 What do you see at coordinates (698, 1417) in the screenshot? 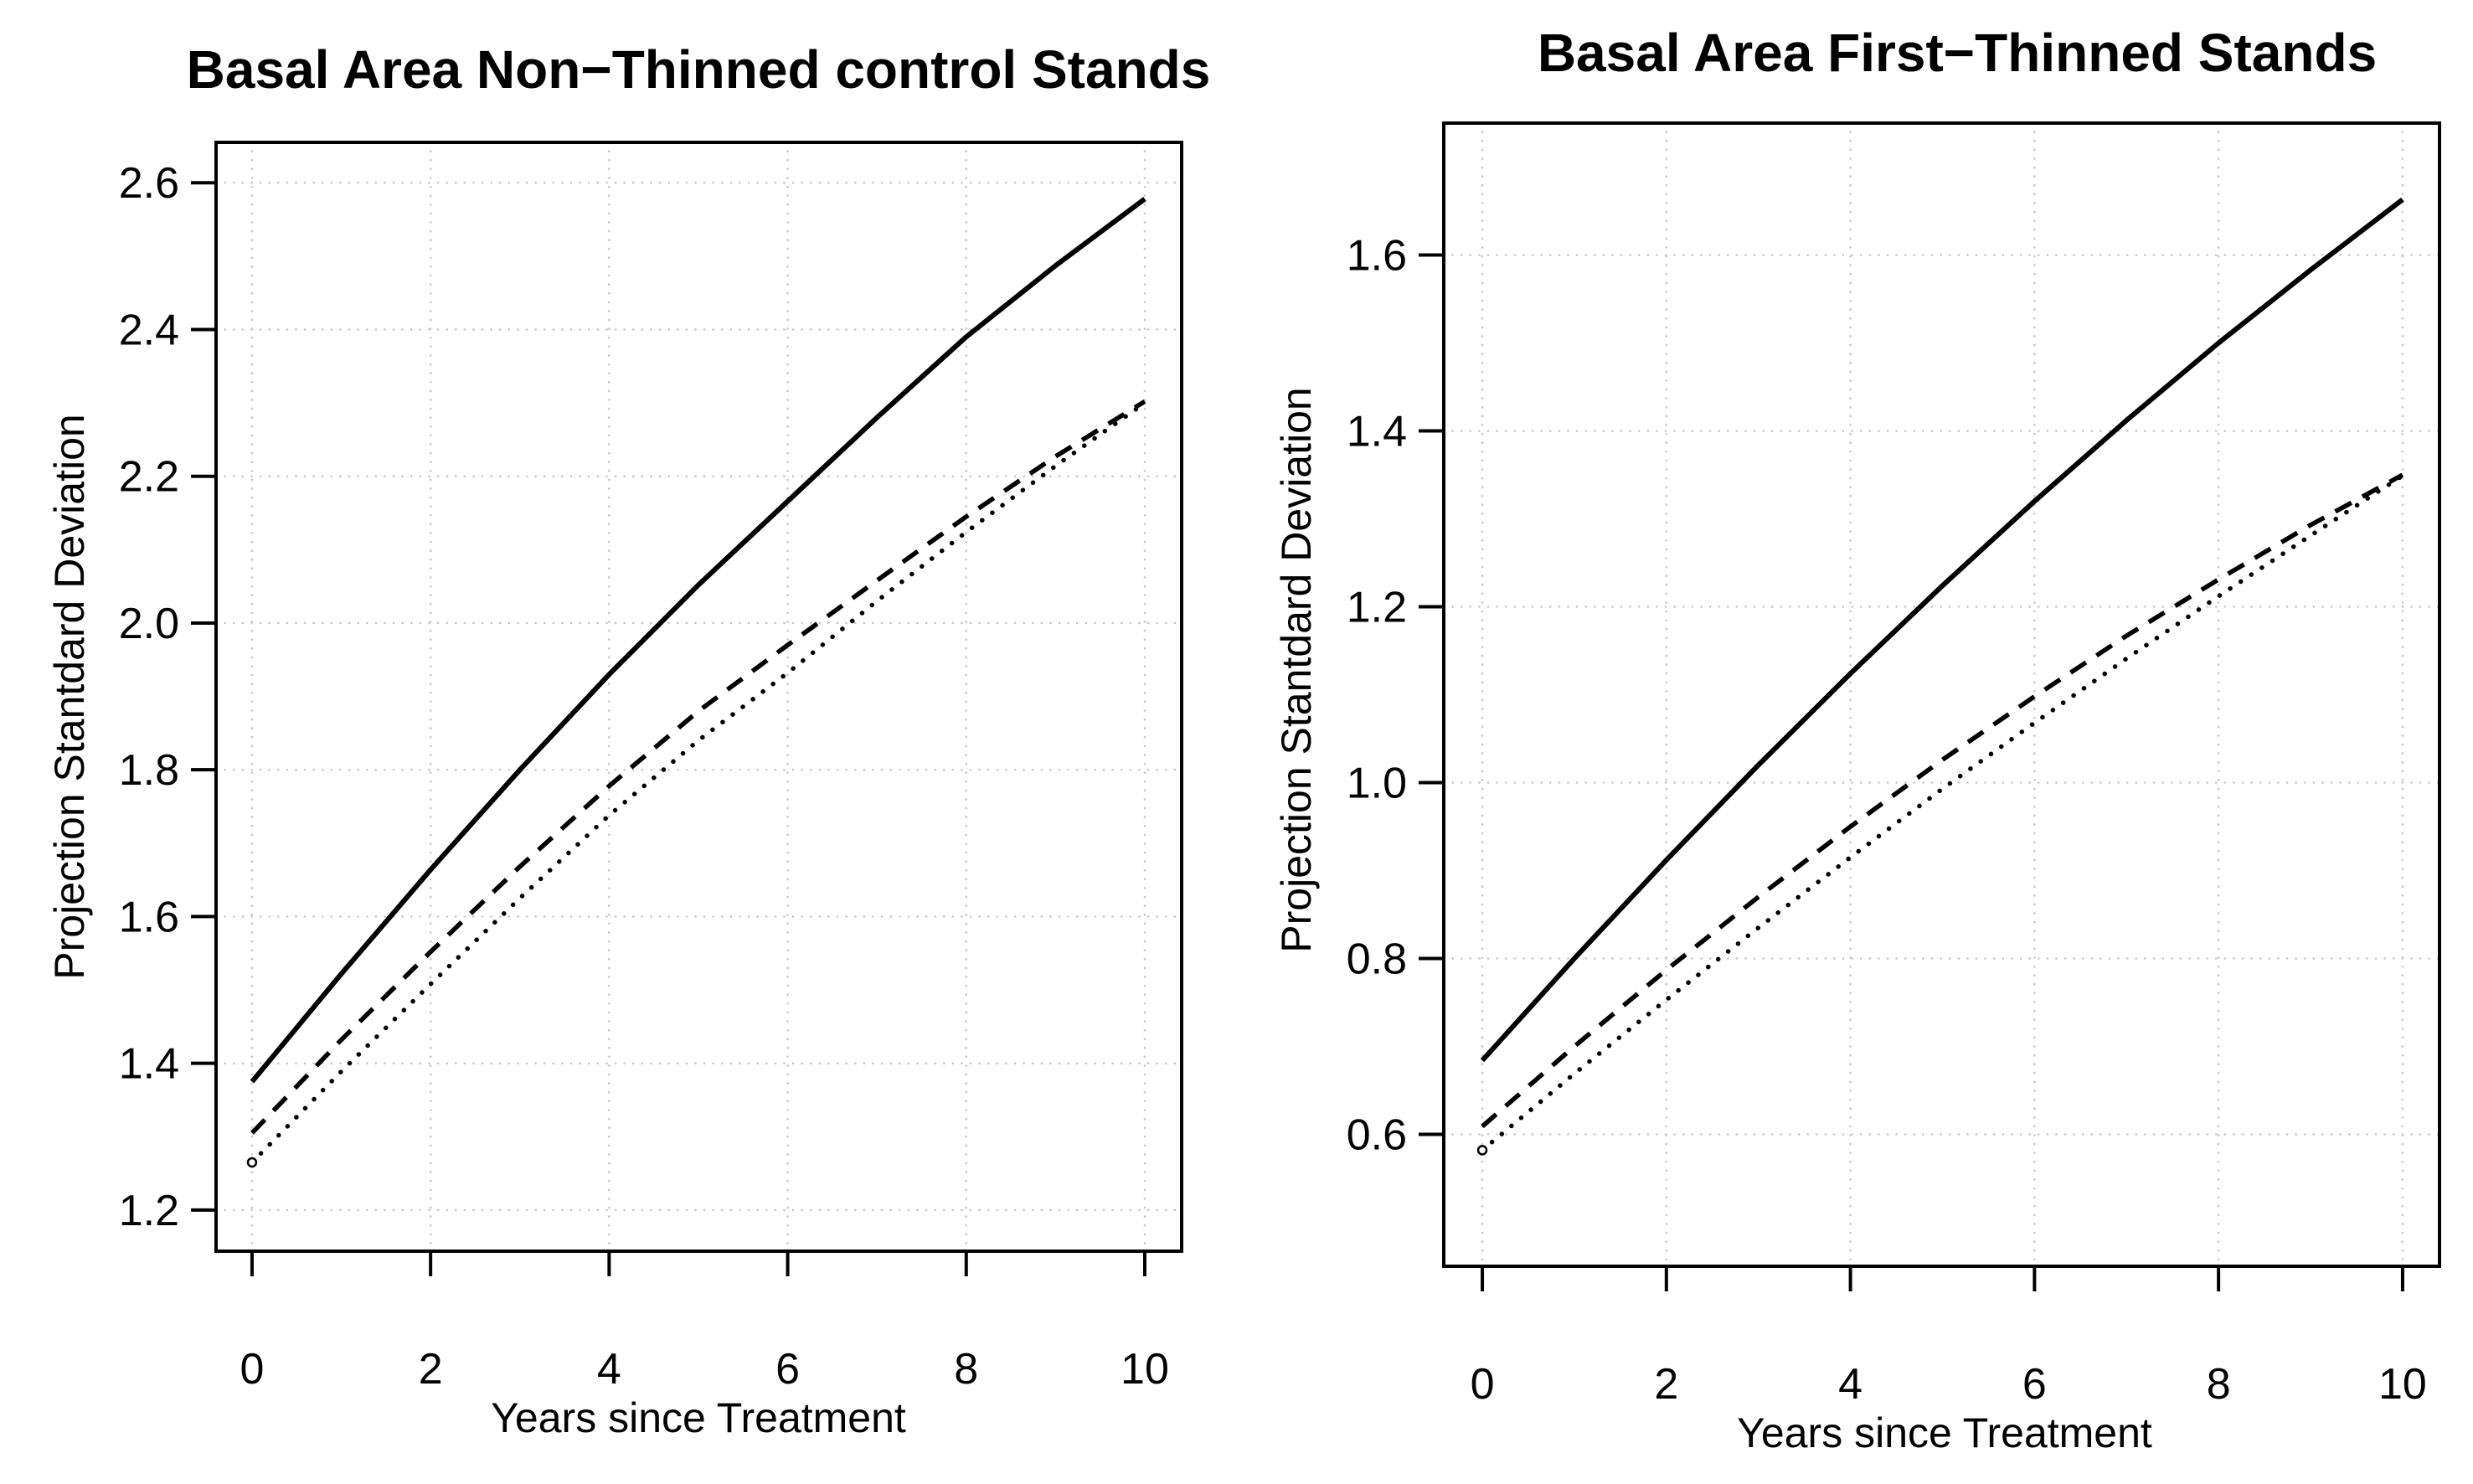
I see `panel-non-thinned-xlabel: Years since Treatment` at bounding box center [698, 1417].